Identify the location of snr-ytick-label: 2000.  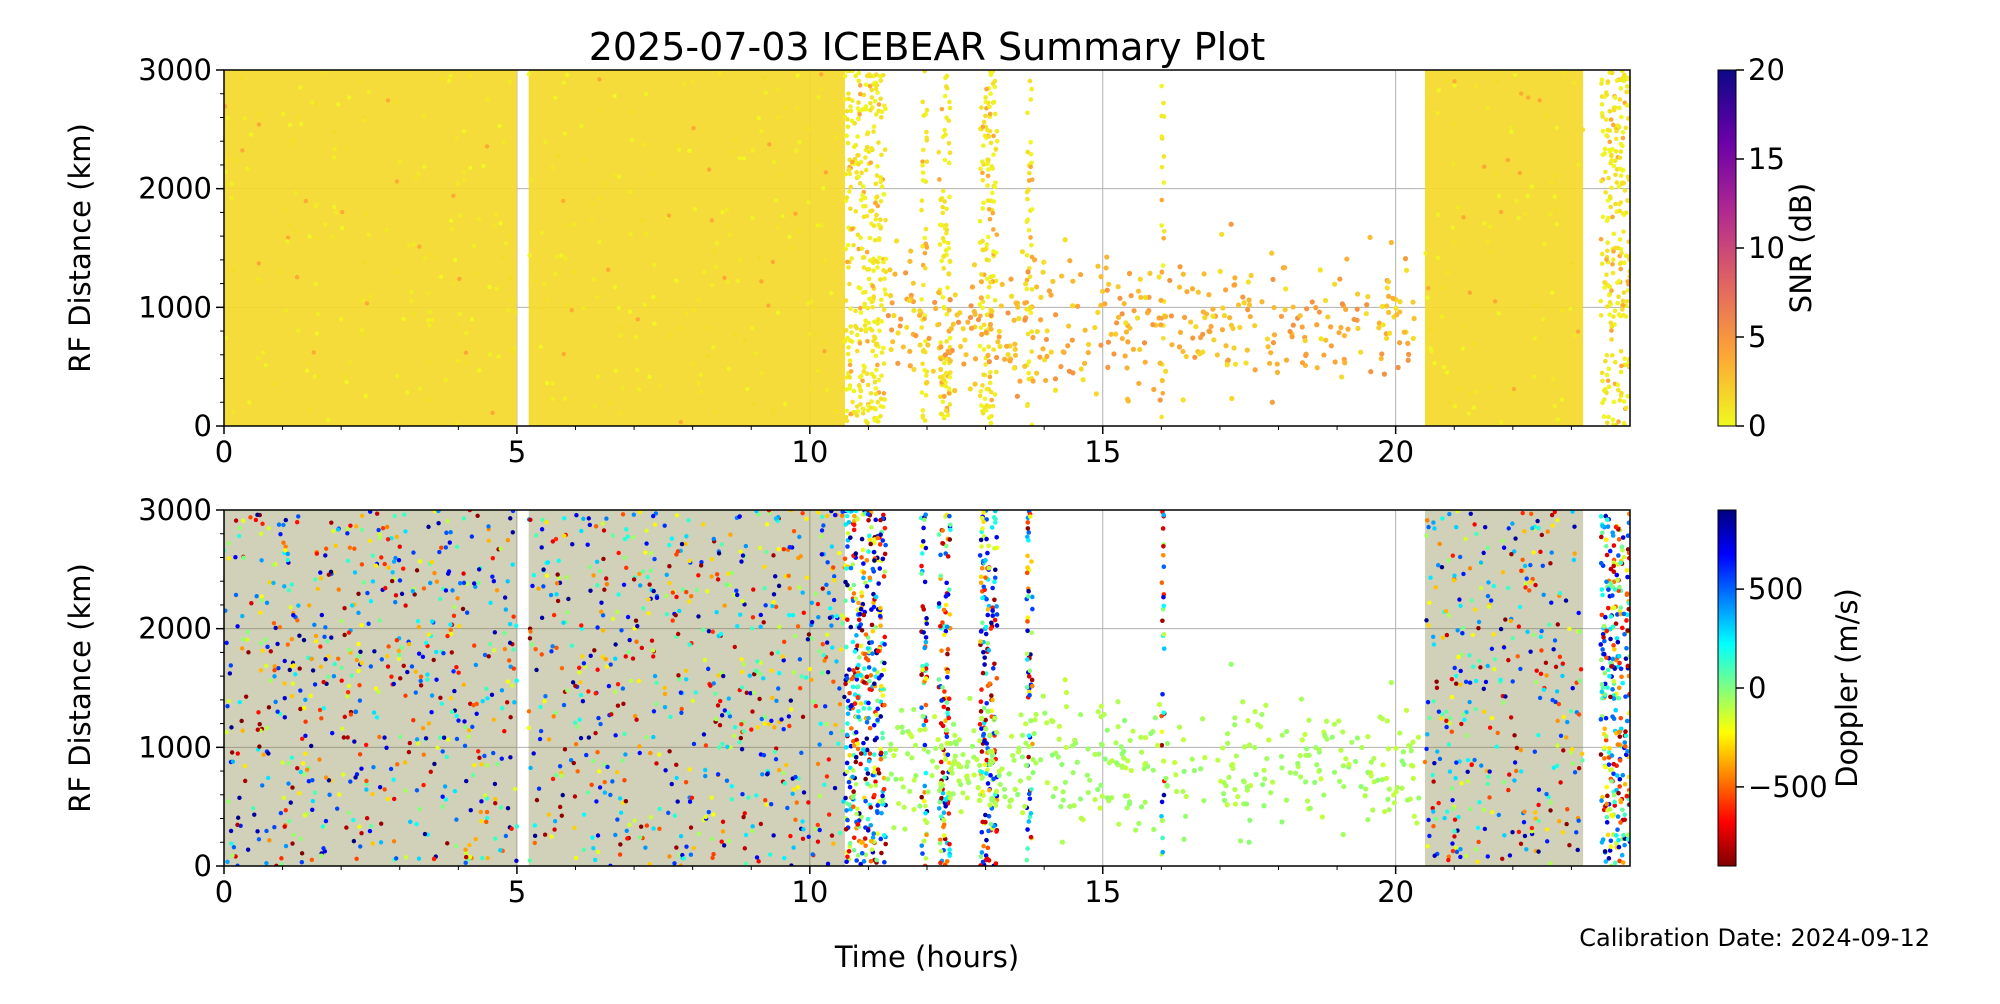
(175, 189).